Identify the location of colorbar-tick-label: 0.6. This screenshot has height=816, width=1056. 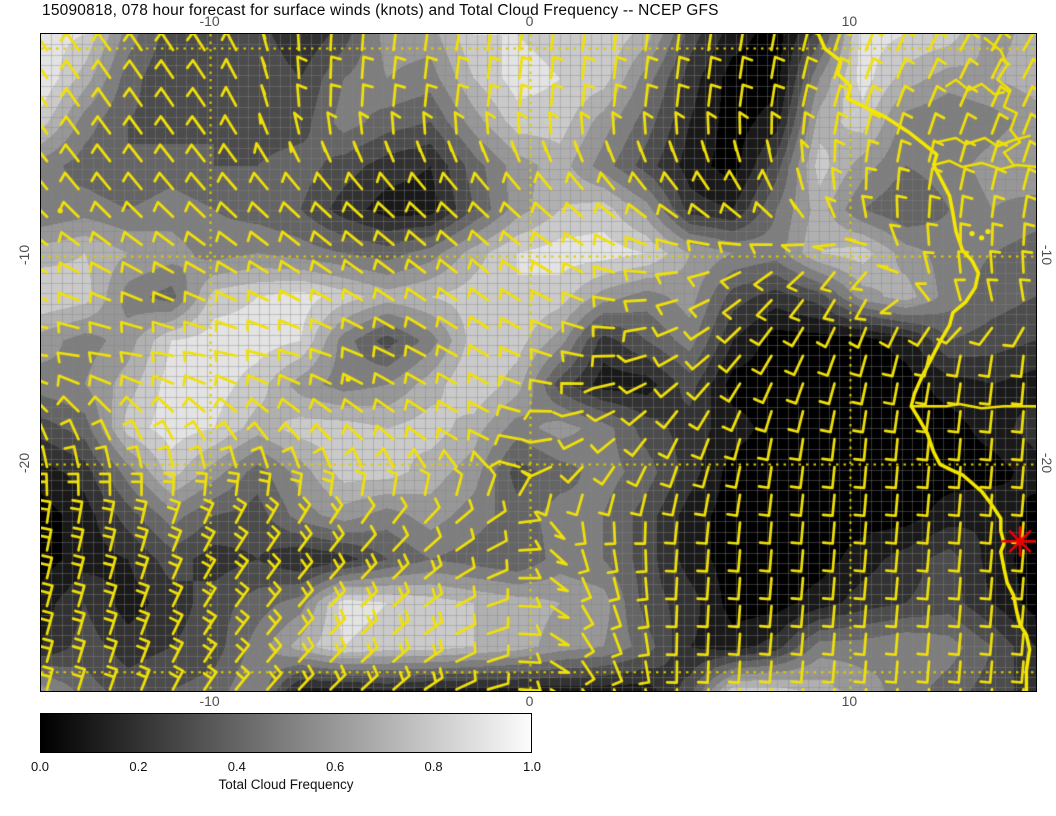
(335, 766).